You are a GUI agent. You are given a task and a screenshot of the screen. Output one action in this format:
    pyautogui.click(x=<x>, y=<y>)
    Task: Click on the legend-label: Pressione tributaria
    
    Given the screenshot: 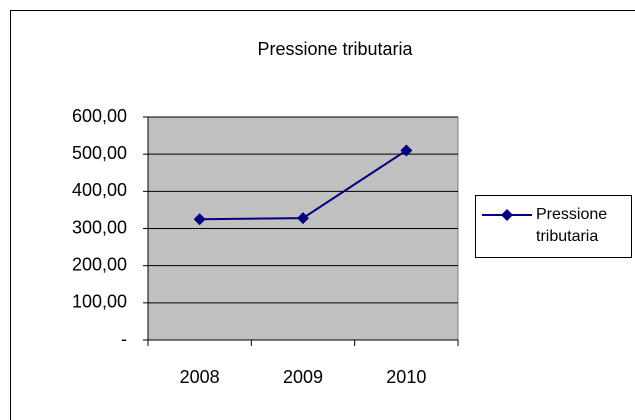 What is the action you would take?
    pyautogui.click(x=572, y=225)
    